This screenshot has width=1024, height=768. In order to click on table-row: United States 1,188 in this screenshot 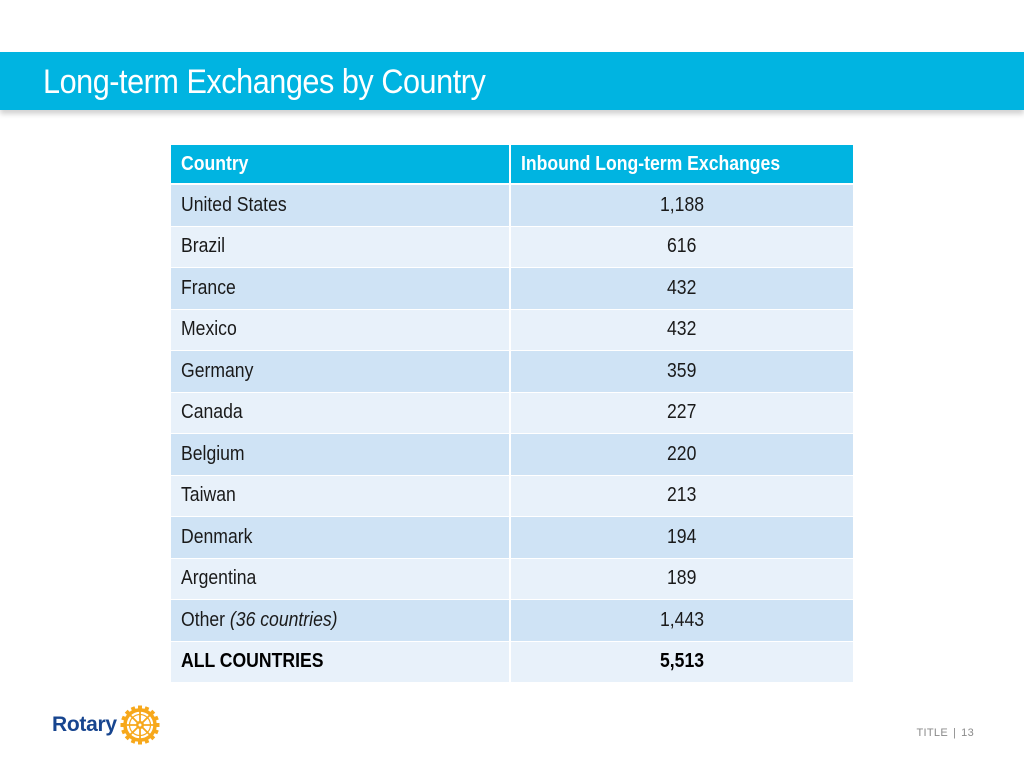, I will do `click(512, 206)`.